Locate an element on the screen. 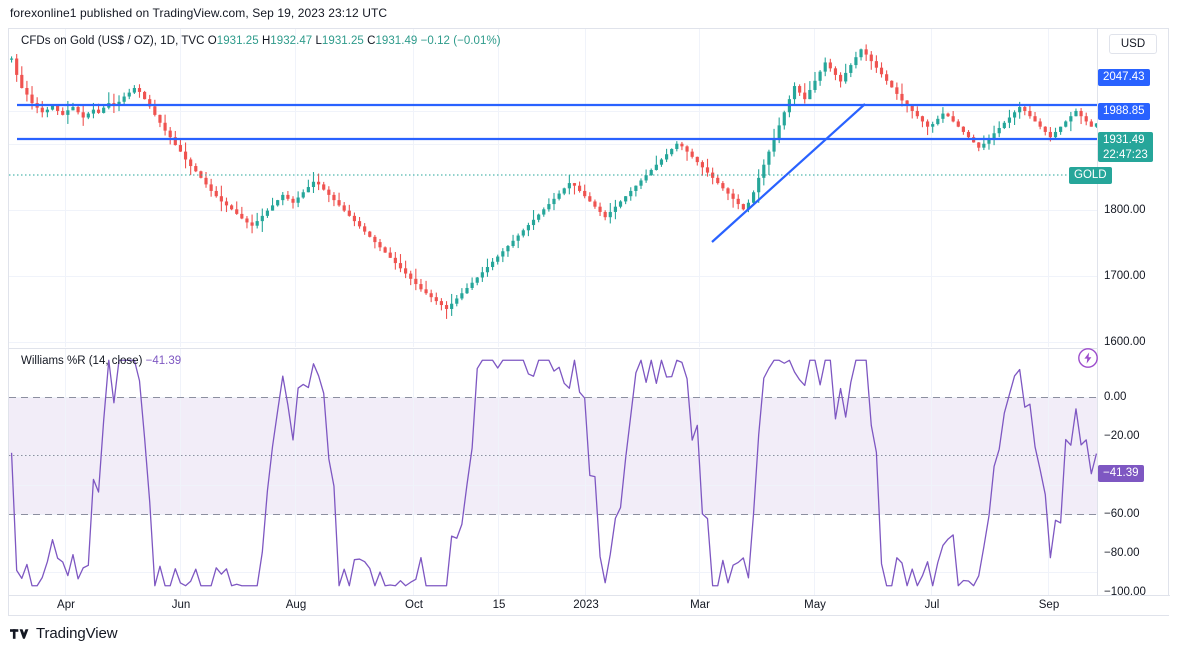 This screenshot has height=650, width=1177. ohlc-h-label: H is located at coordinates (266, 41).